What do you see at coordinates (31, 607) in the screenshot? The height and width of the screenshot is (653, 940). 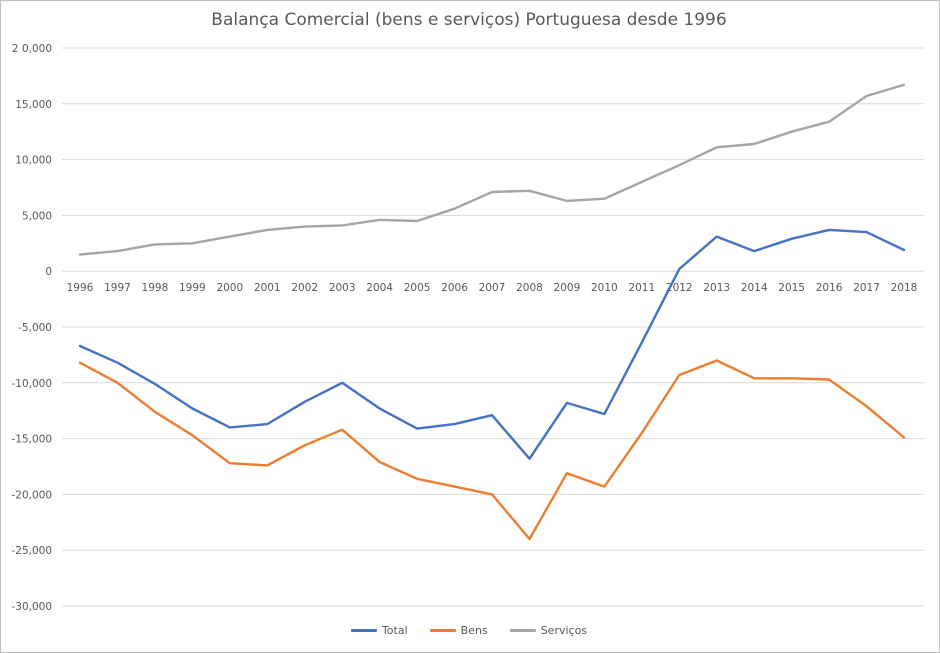 I see `y-tick-label: -30,000` at bounding box center [31, 607].